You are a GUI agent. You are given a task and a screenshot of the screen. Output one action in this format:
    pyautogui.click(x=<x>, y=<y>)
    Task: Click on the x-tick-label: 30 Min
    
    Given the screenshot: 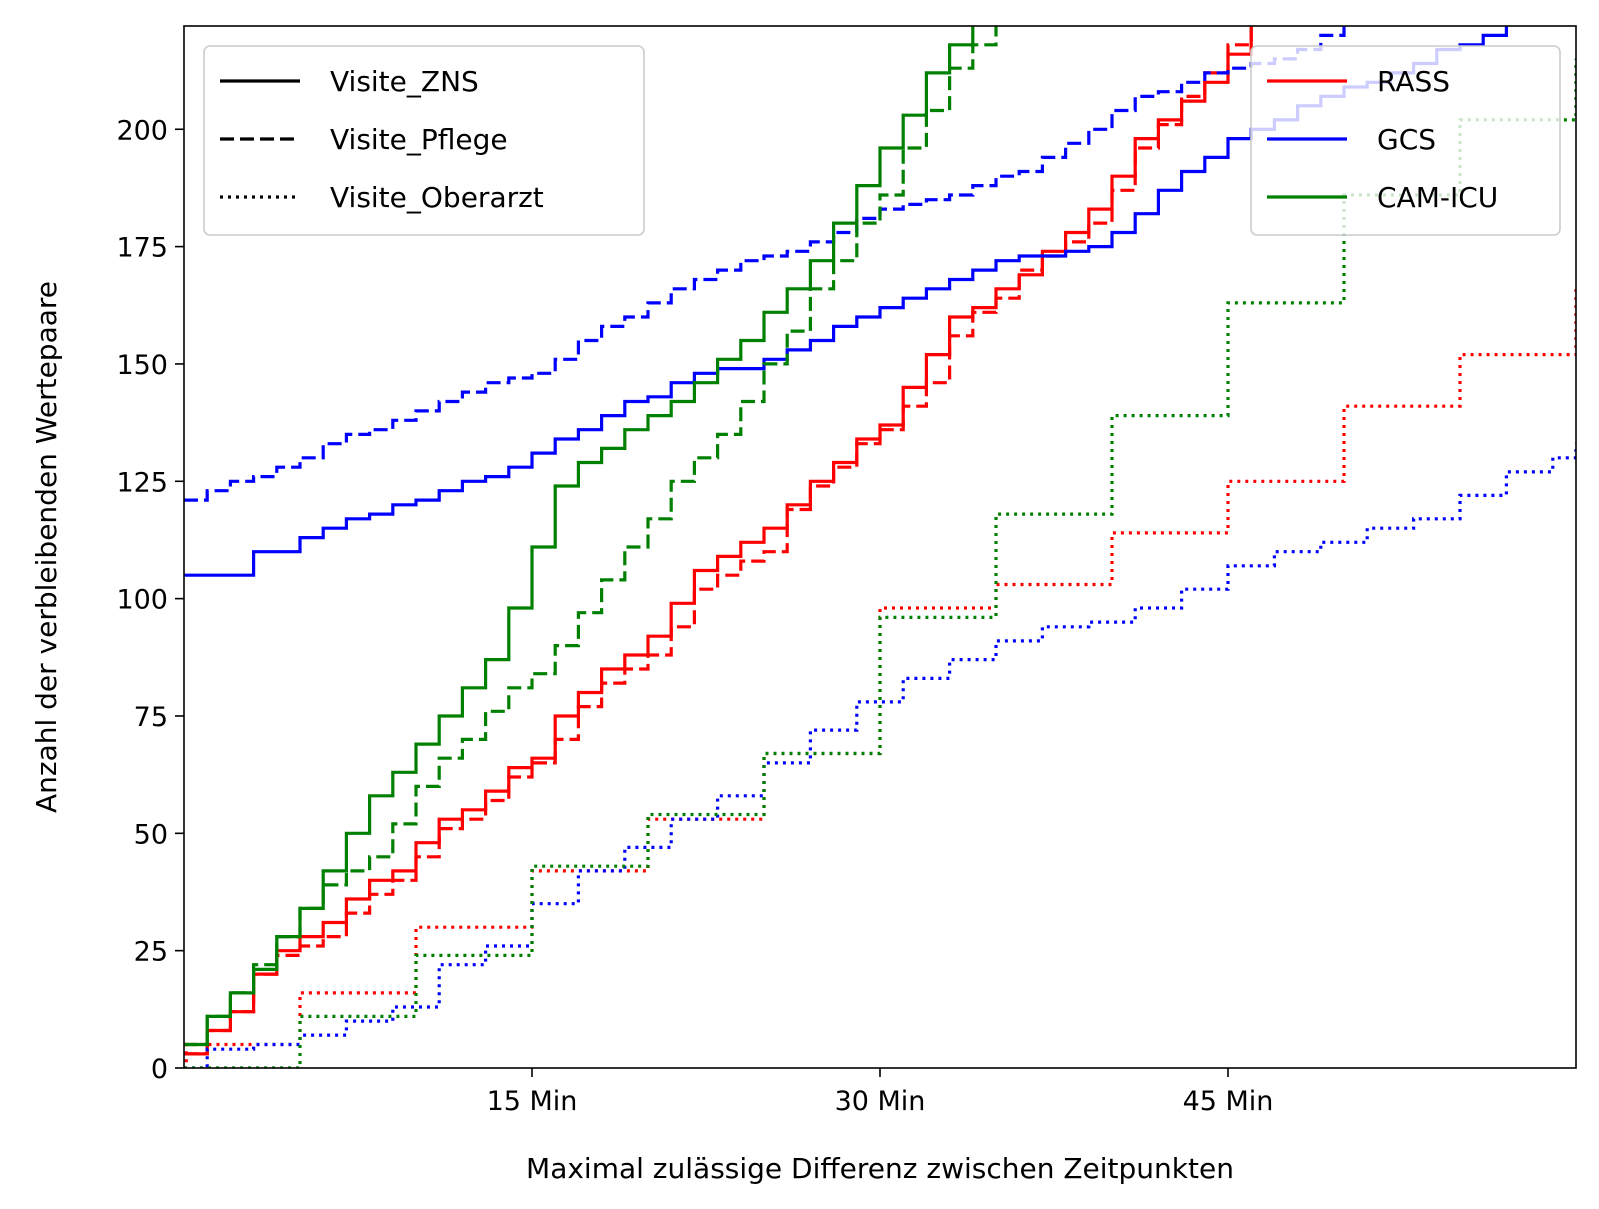 What is the action you would take?
    pyautogui.click(x=880, y=1101)
    